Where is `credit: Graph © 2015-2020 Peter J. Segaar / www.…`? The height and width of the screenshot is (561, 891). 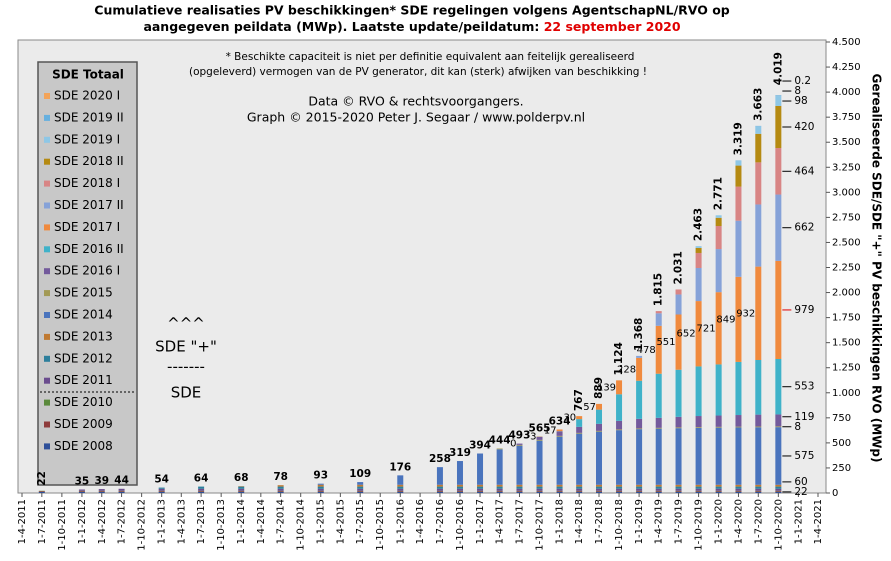
credit: Graph © 2015-2020 Peter J. Segaar / www.… is located at coordinates (416, 117).